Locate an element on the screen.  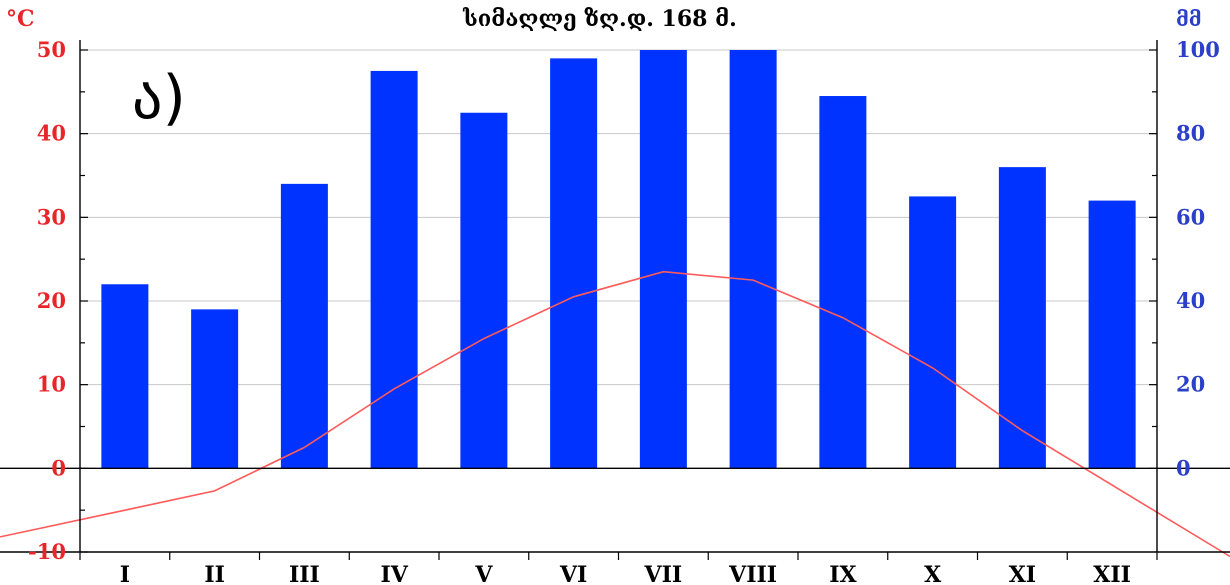
left-tick-label: 10 is located at coordinates (51, 384).